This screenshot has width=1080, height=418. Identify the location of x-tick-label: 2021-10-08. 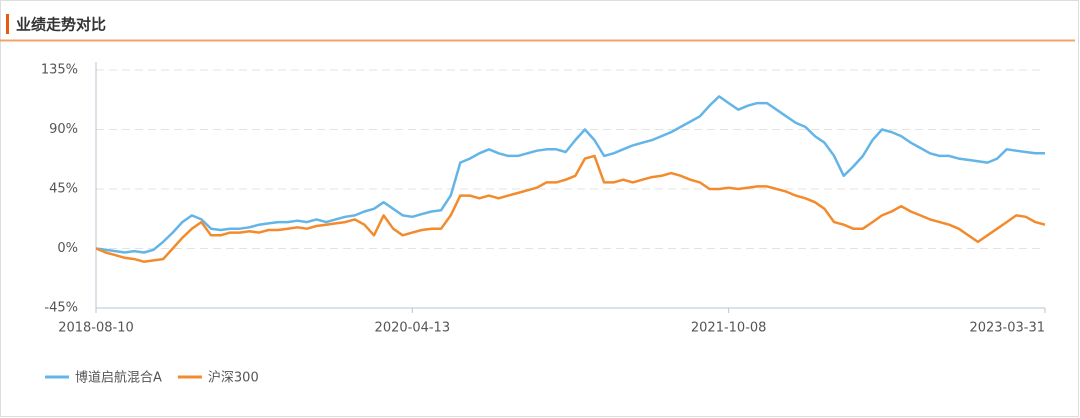
(729, 328).